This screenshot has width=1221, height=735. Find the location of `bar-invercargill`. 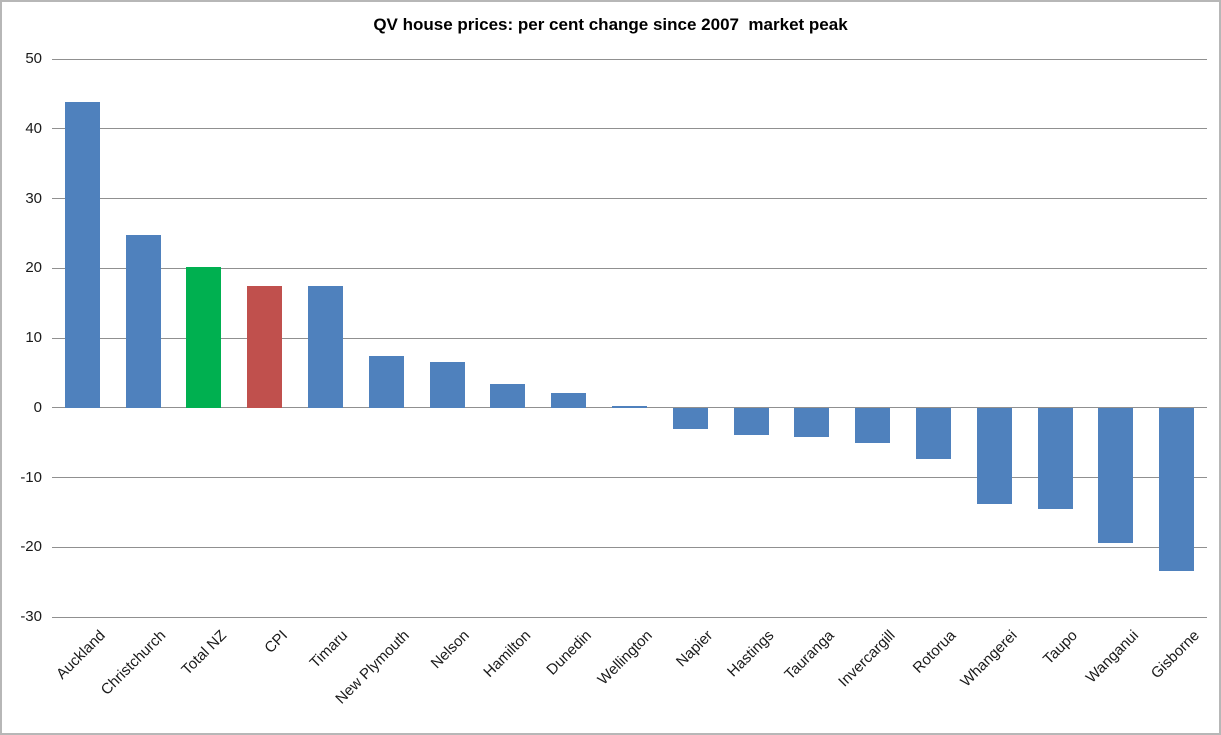

bar-invercargill is located at coordinates (873, 425).